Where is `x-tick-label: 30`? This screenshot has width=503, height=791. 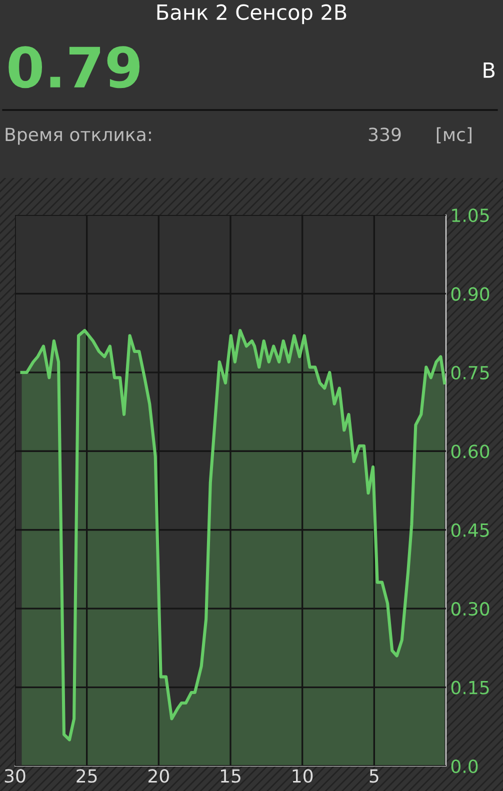 x-tick-label: 30 is located at coordinates (15, 776).